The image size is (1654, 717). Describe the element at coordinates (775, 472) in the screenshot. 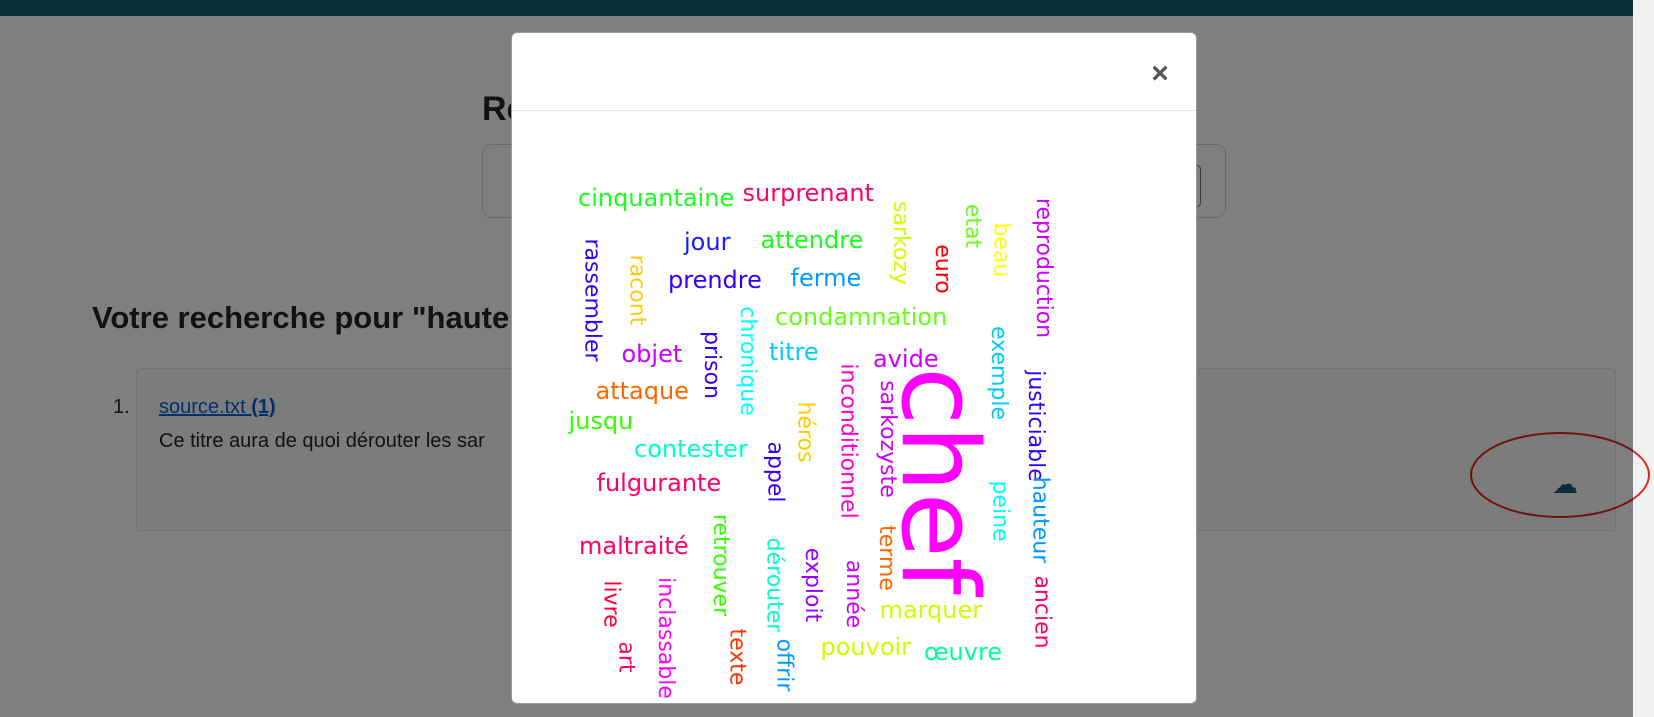

I see `word-26: appel` at that location.